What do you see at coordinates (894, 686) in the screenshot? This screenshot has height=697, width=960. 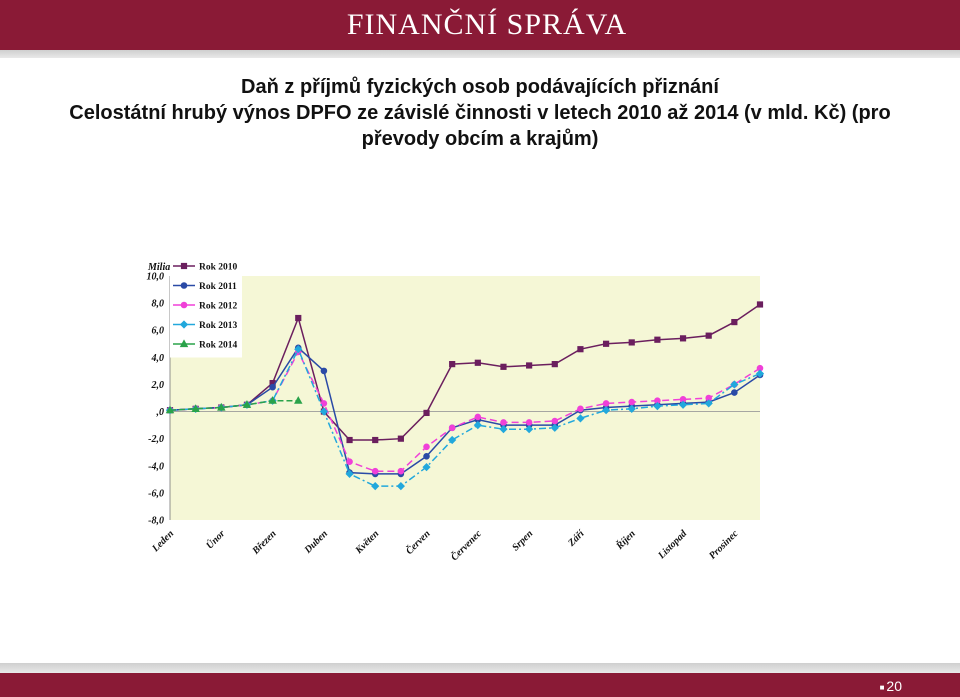 I see `page-number-value: 20` at bounding box center [894, 686].